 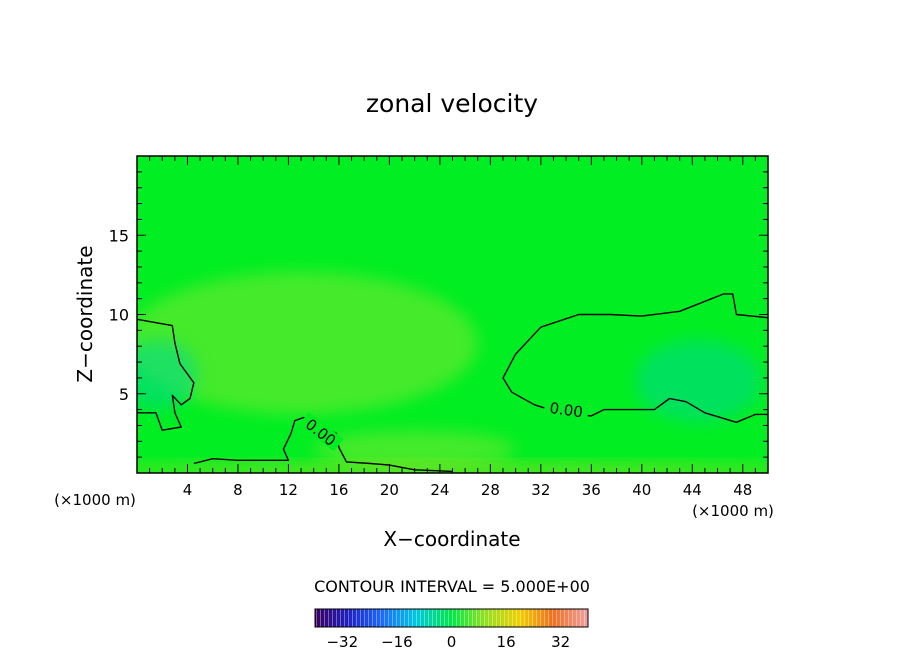 What do you see at coordinates (124, 394) in the screenshot?
I see `y-tick-label: 5` at bounding box center [124, 394].